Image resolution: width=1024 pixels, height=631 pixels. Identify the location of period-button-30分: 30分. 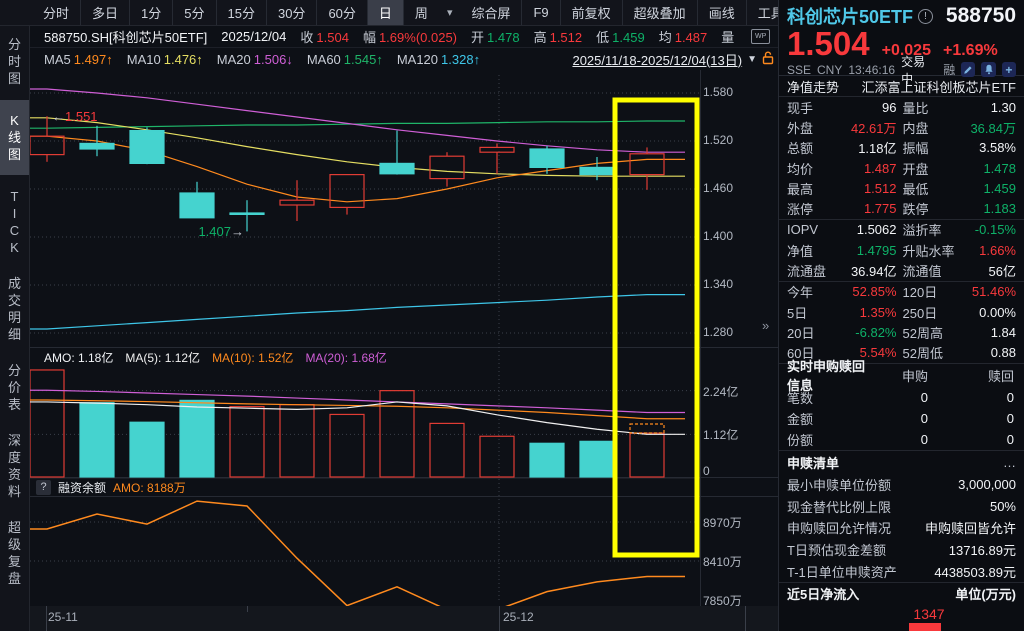
(290, 12).